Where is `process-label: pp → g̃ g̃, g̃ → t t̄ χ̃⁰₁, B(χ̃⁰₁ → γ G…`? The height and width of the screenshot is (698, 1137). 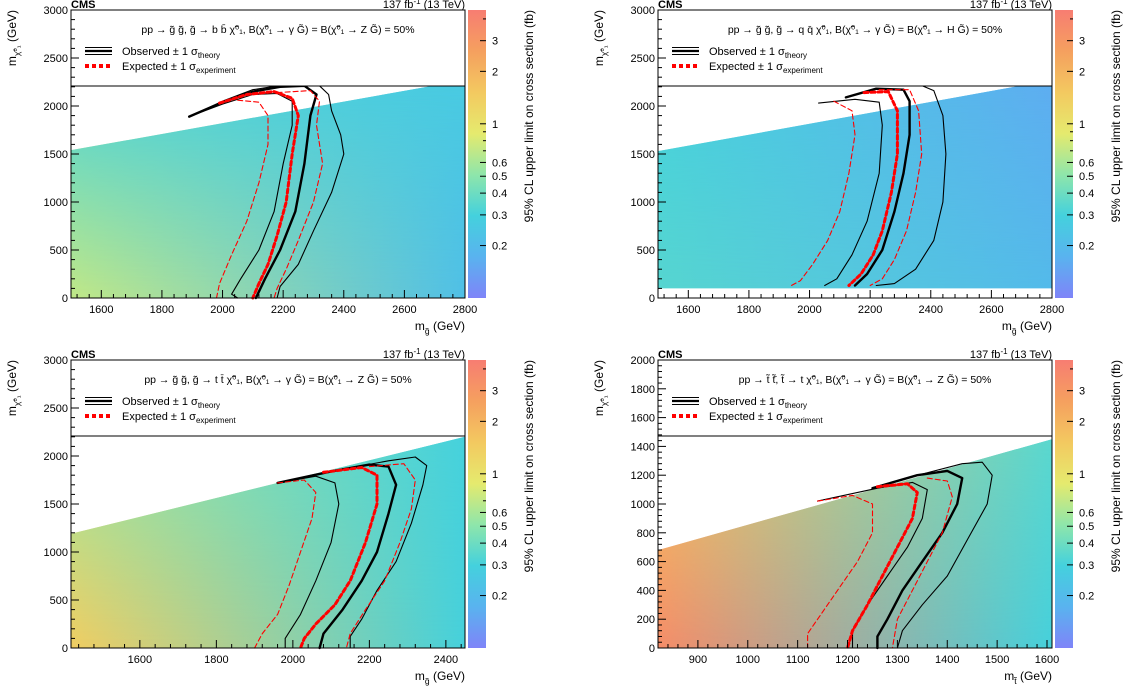
process-label: pp → g̃ g̃, g̃ → t t̄ χ̃⁰₁, B(χ̃⁰₁ → γ G… is located at coordinates (277, 379).